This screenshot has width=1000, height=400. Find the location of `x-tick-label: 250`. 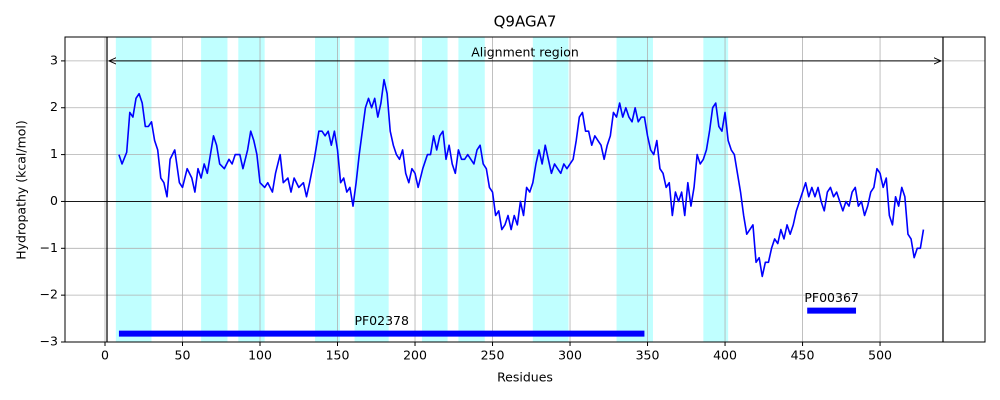

x-tick-label: 250 is located at coordinates (493, 355).